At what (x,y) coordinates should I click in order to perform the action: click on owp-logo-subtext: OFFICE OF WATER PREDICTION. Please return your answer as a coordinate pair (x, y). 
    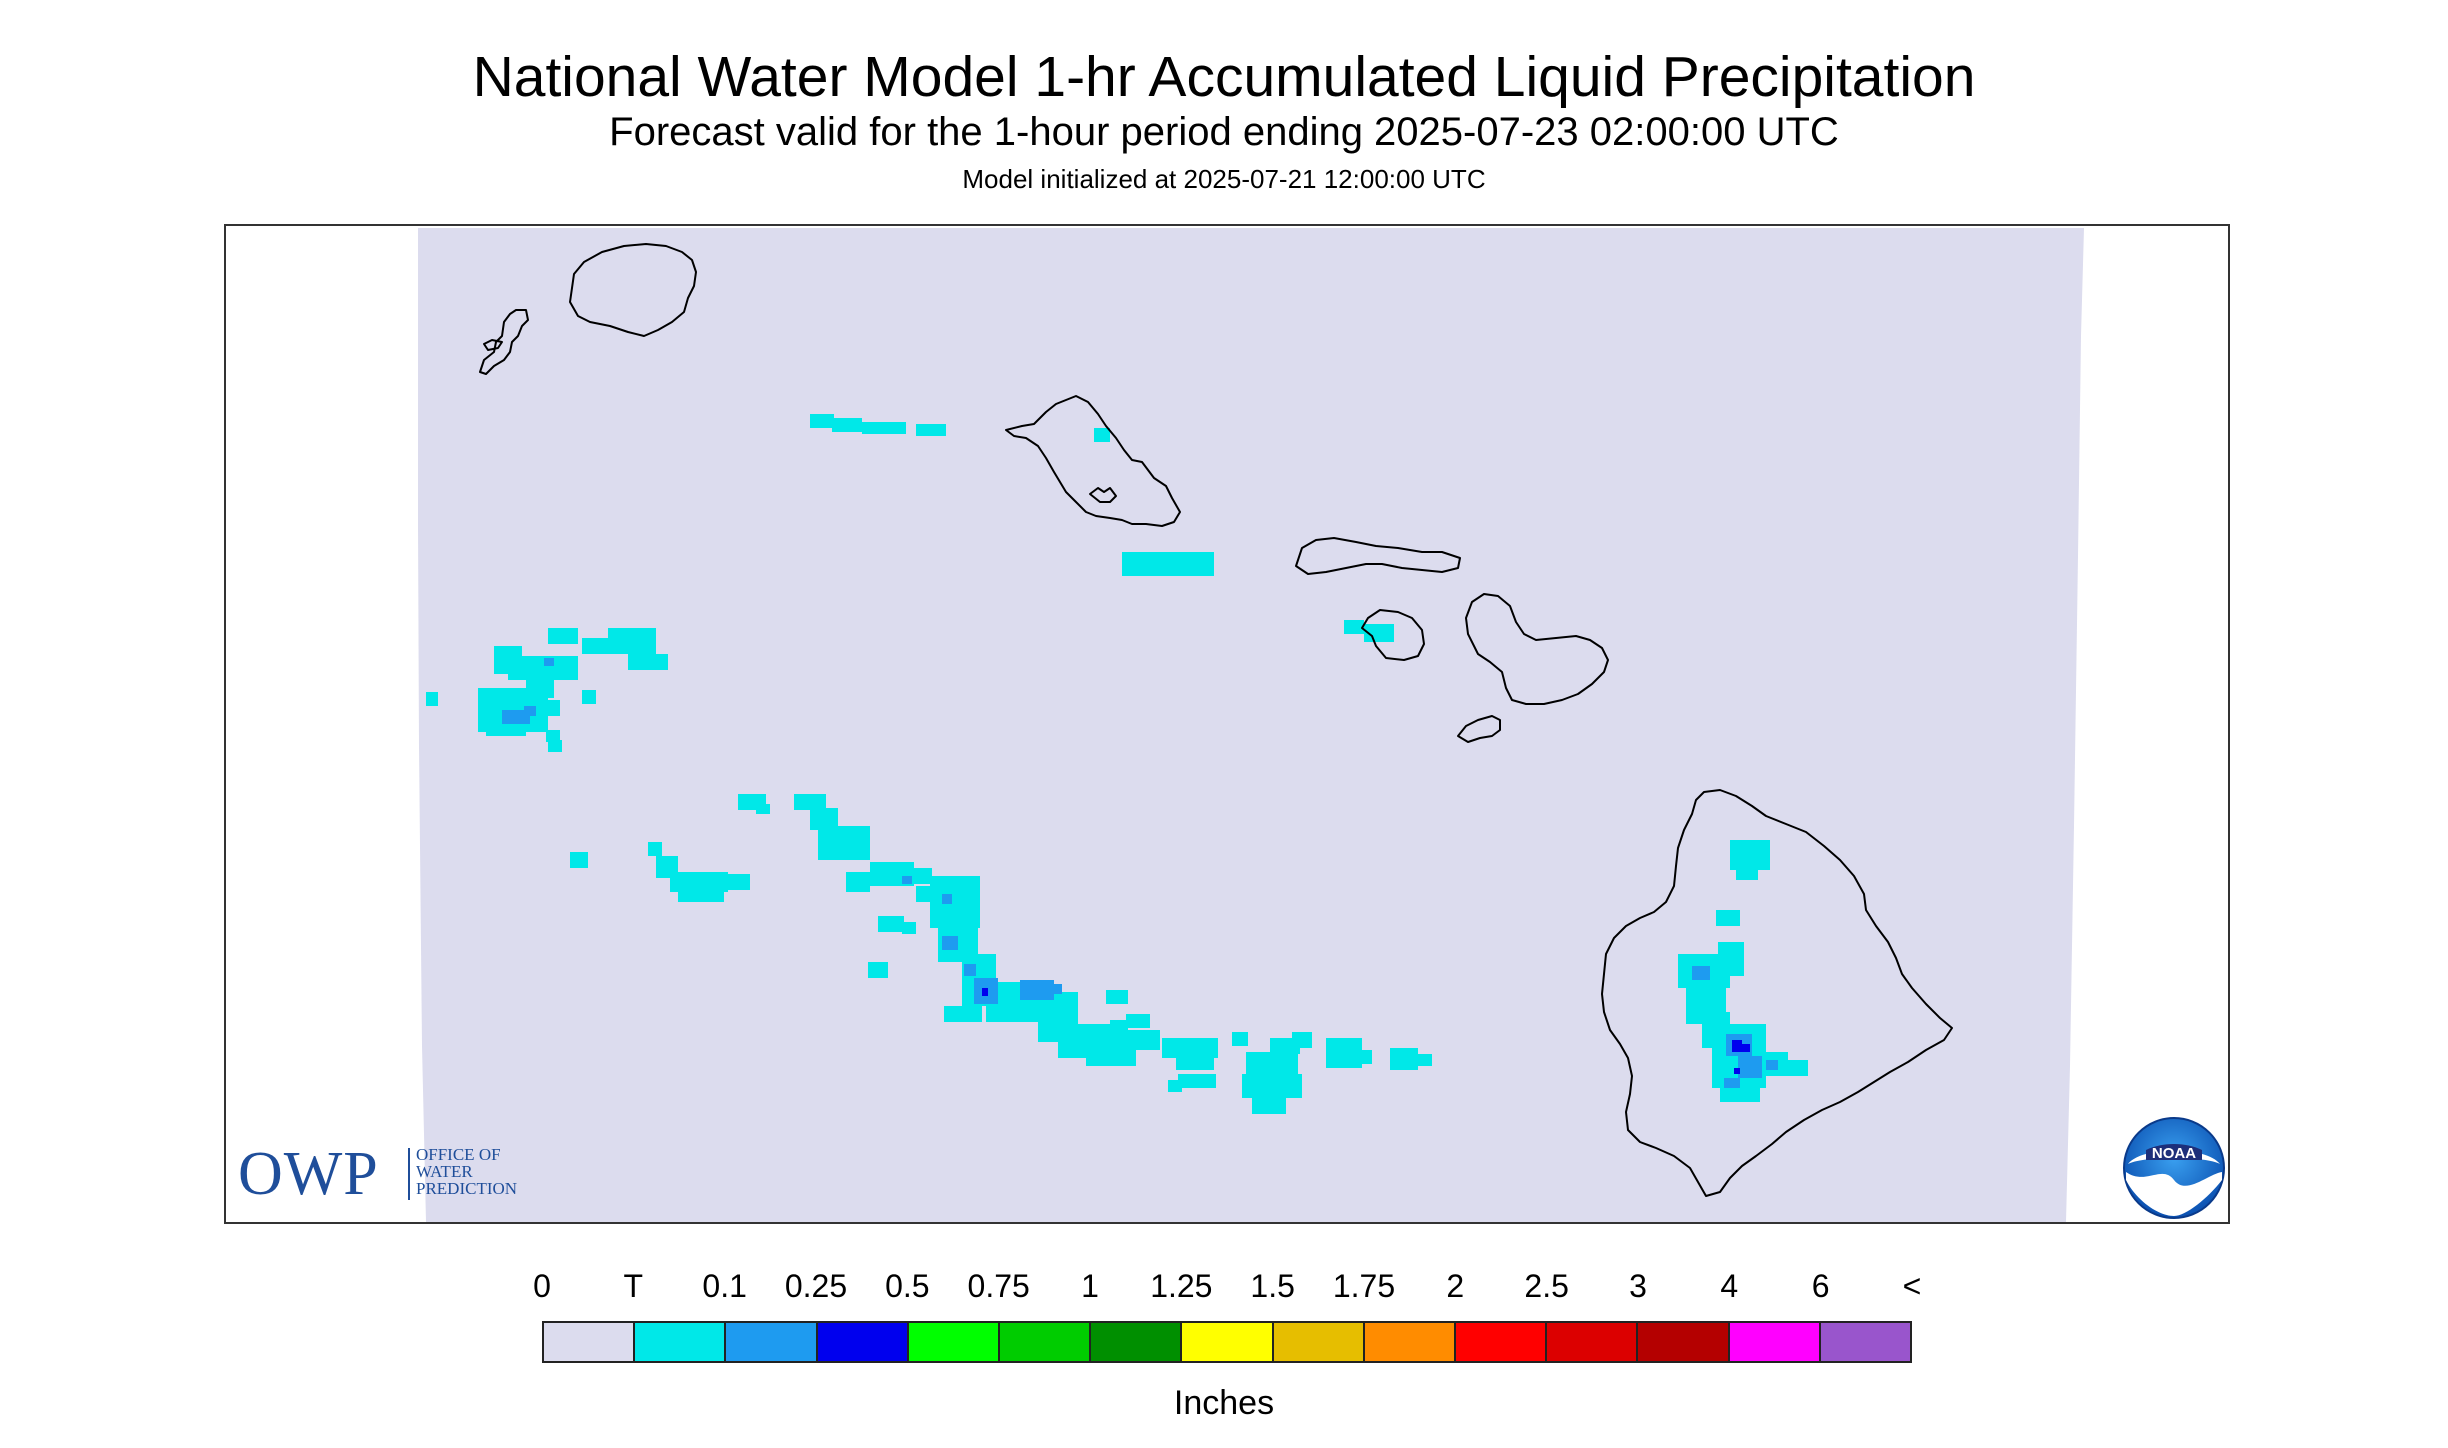
    Looking at the image, I should click on (466, 1171).